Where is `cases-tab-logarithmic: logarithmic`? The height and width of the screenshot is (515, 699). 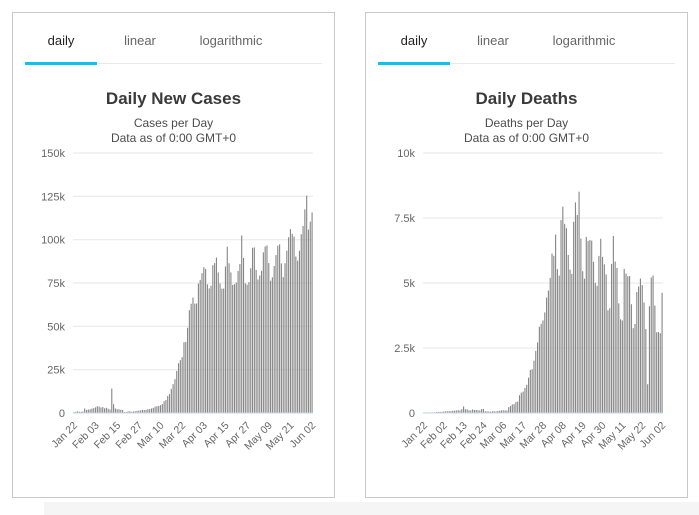 cases-tab-logarithmic: logarithmic is located at coordinates (231, 40).